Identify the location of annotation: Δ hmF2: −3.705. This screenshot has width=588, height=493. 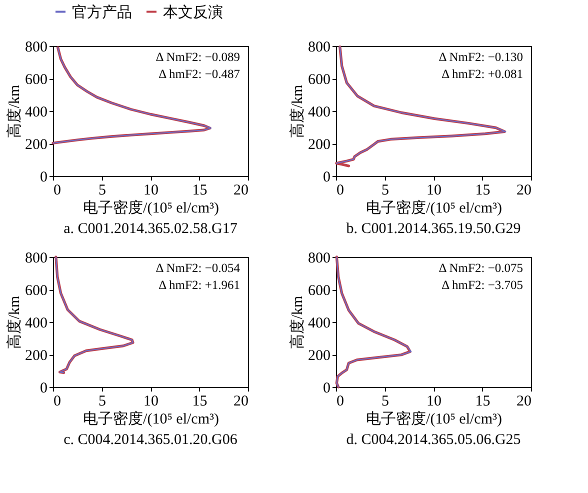
(482, 285).